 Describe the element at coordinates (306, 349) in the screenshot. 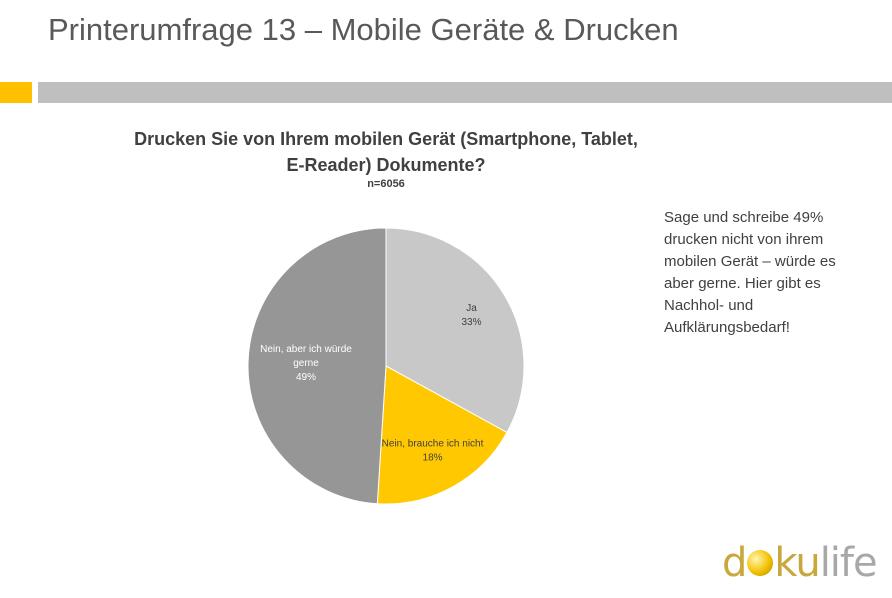

I see `slice-label-2: Nein, aber ich würde` at that location.